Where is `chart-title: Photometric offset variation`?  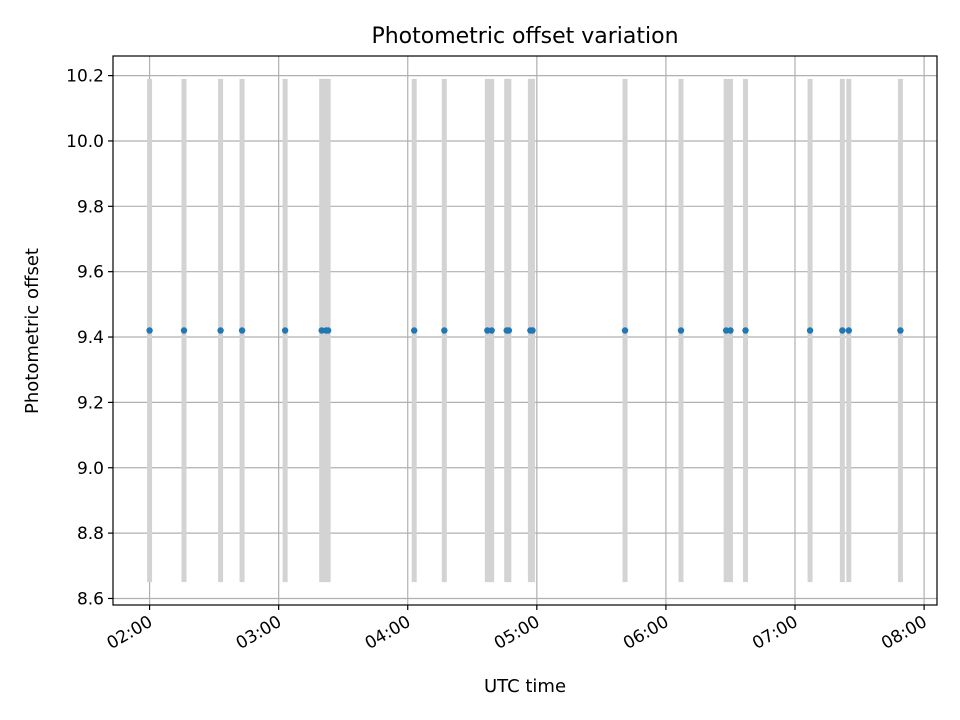 chart-title: Photometric offset variation is located at coordinates (524, 36).